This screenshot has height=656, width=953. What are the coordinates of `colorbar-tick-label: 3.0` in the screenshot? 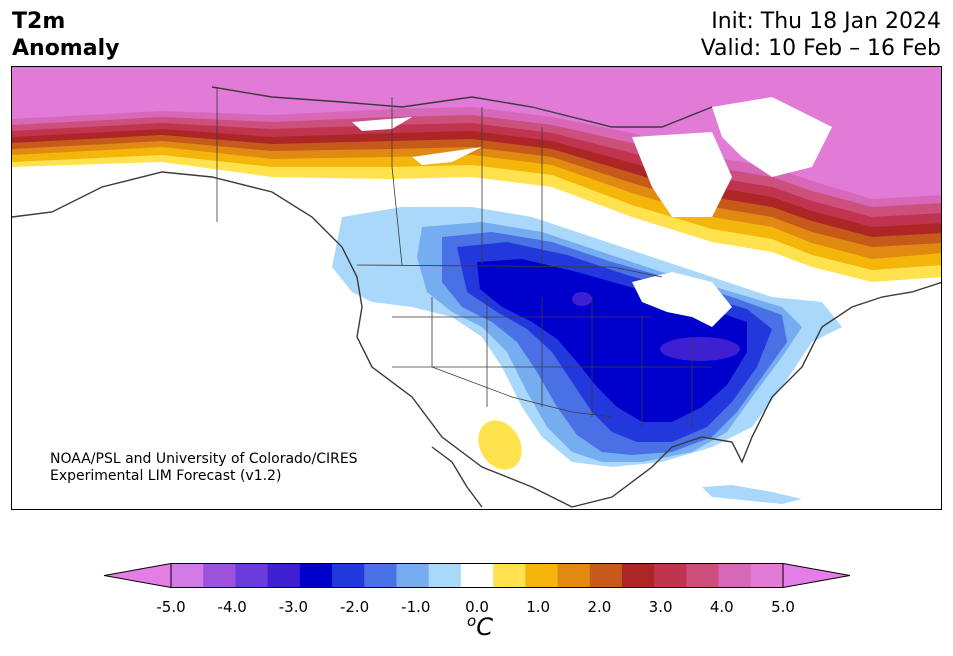 It's located at (660, 607).